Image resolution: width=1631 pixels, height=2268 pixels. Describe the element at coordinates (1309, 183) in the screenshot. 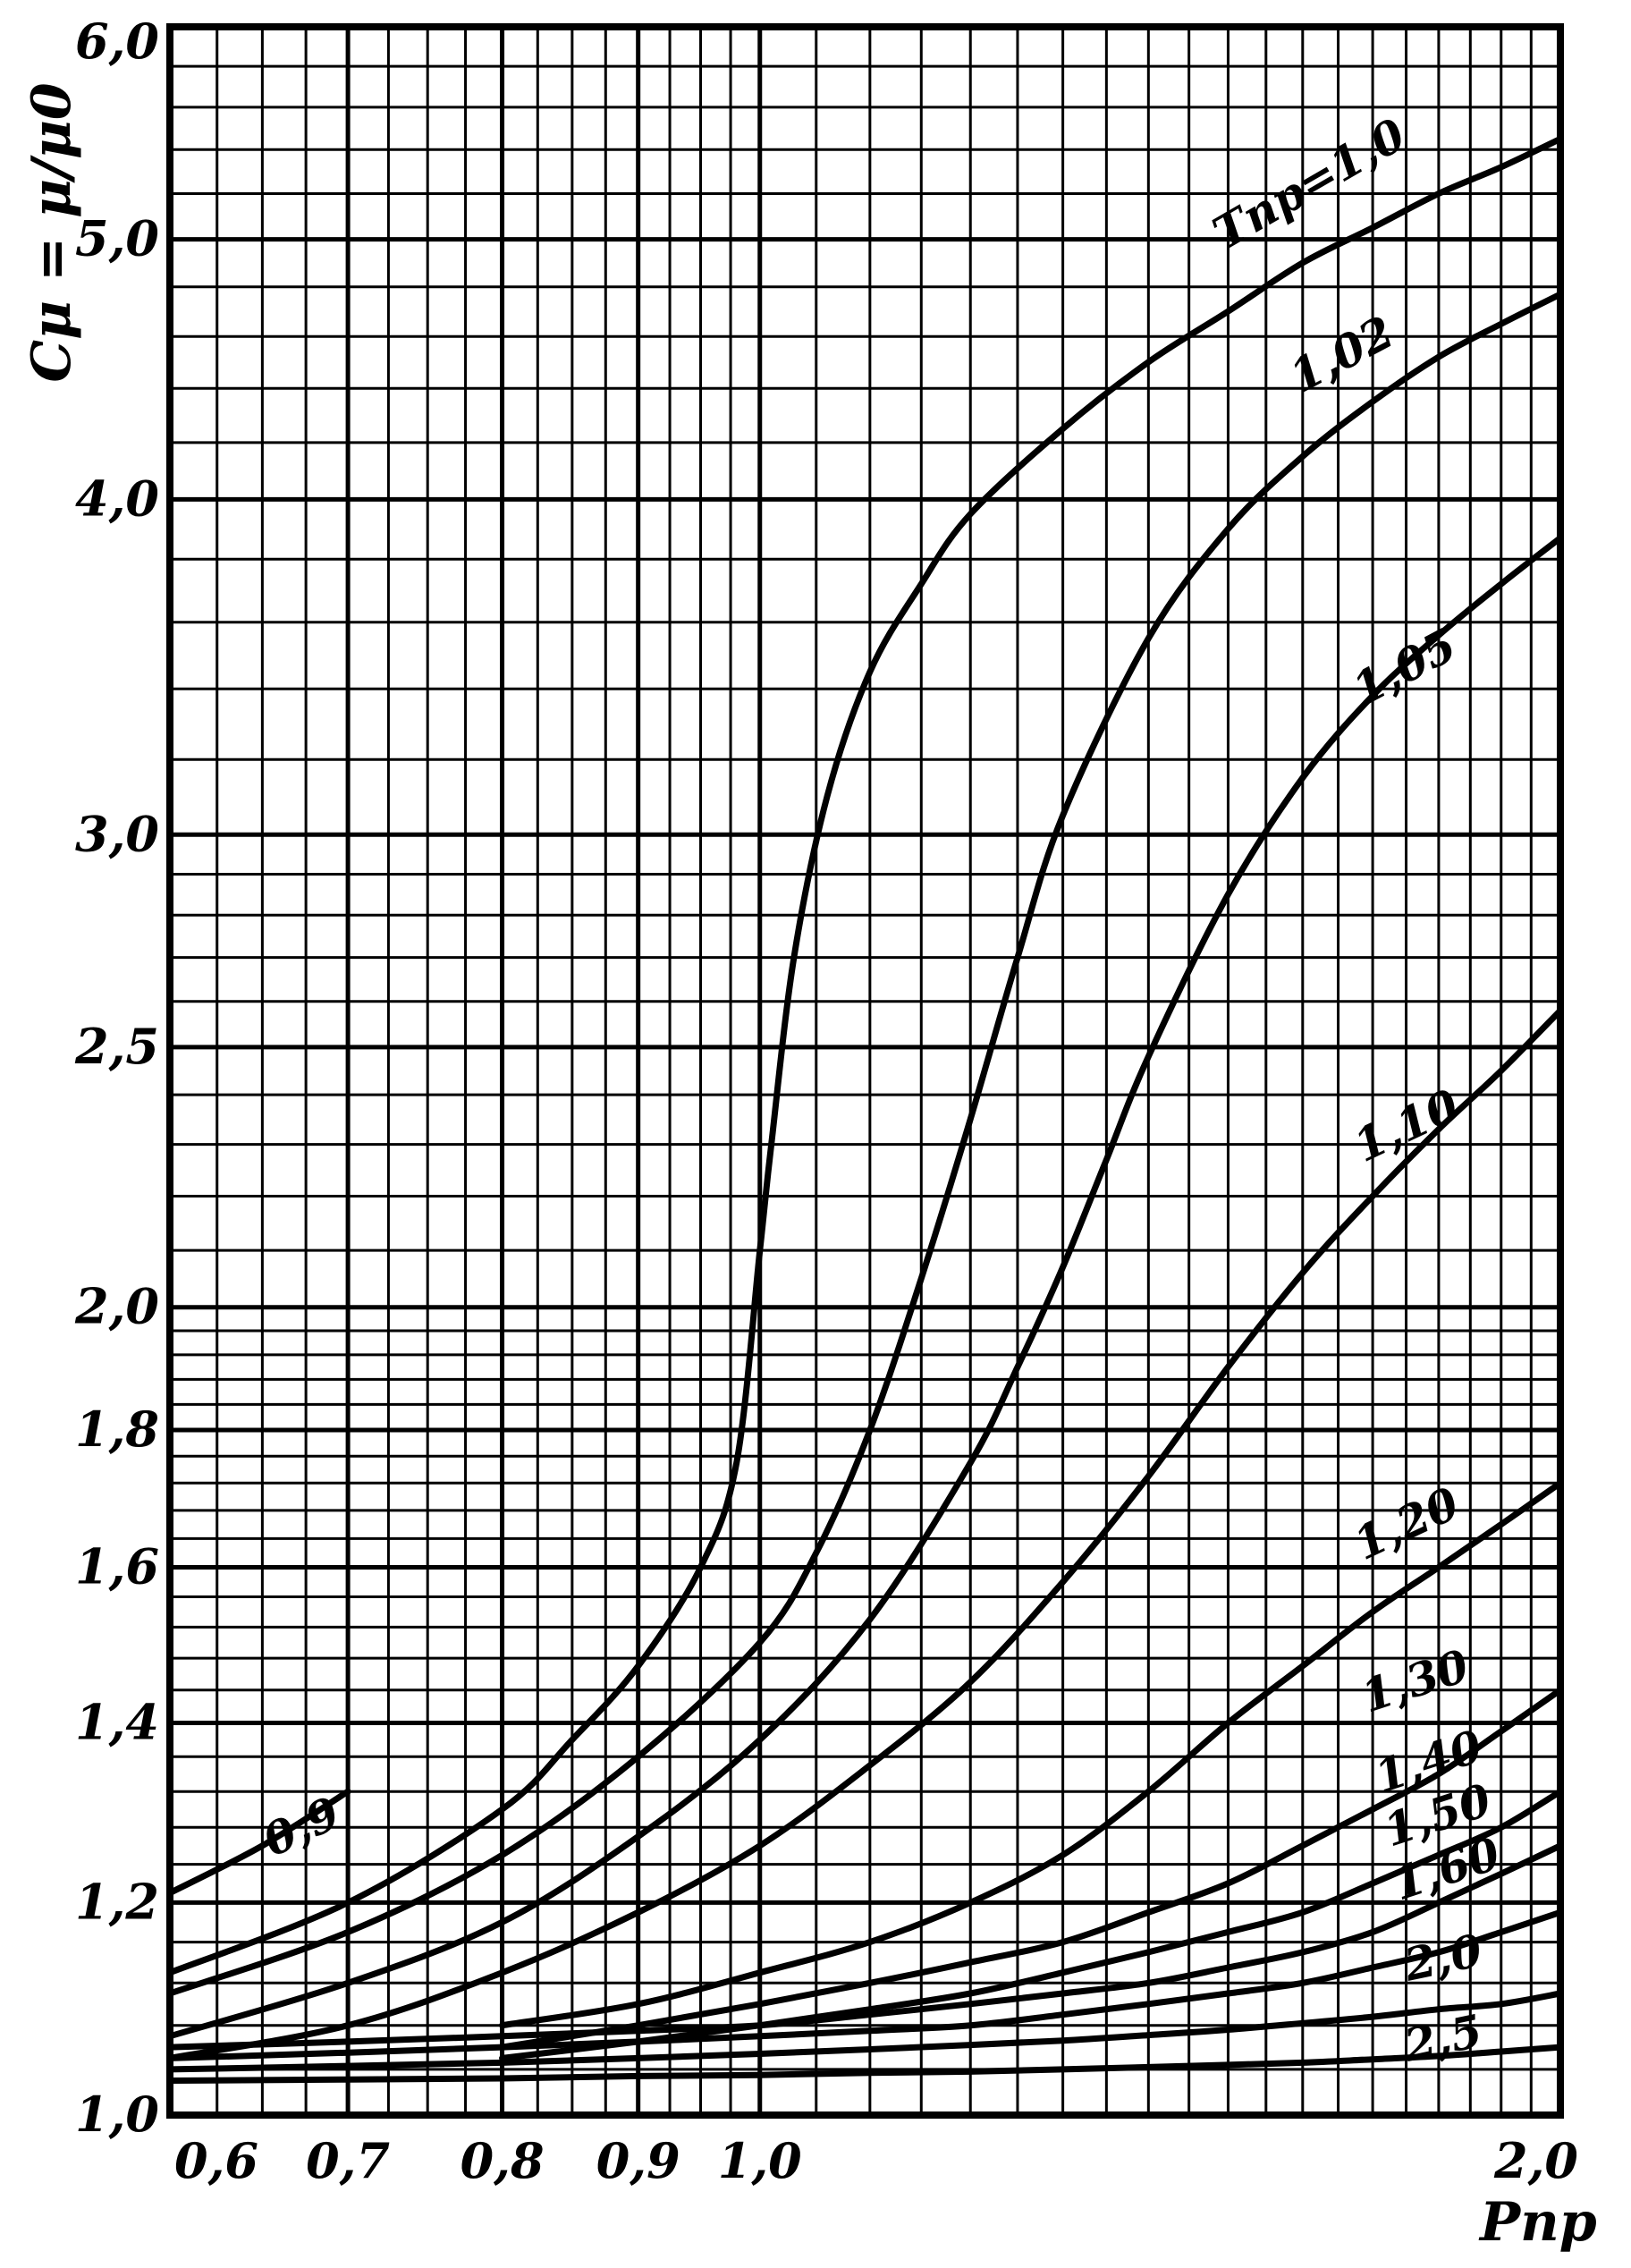

I see `series-label: Tпр=1,0` at that location.